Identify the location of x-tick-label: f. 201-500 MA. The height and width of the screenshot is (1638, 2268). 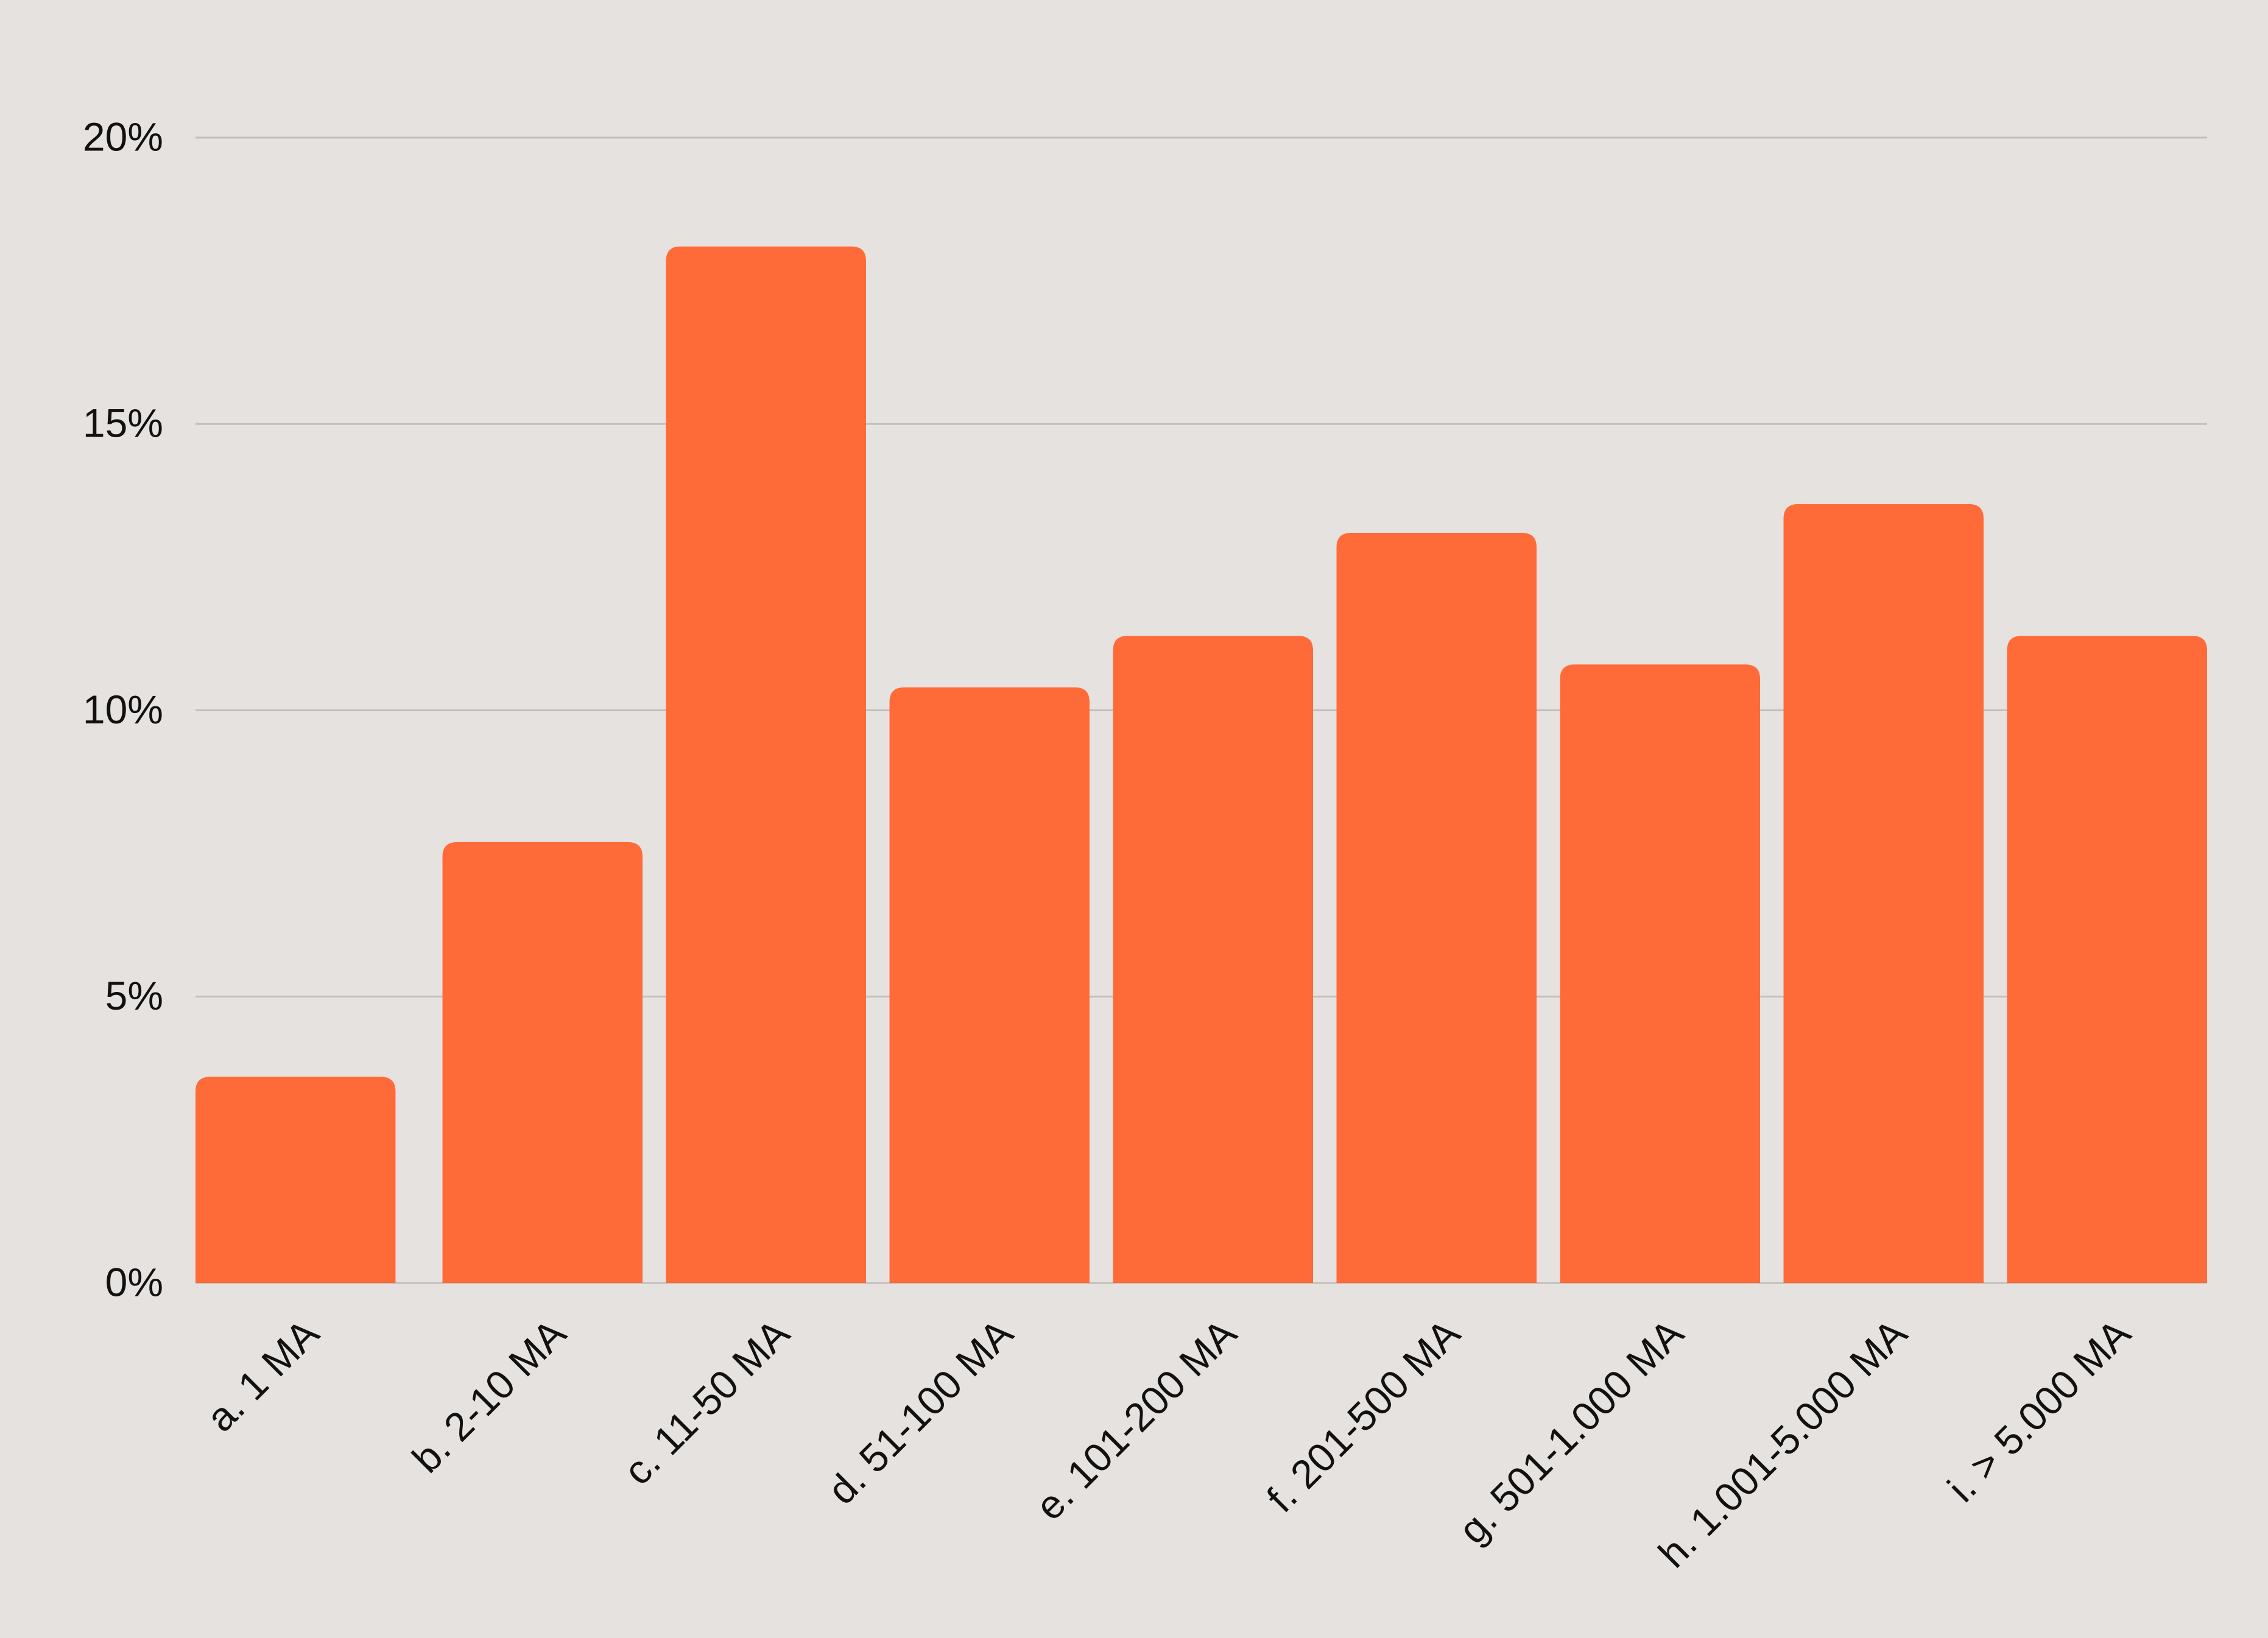
(1363, 1415).